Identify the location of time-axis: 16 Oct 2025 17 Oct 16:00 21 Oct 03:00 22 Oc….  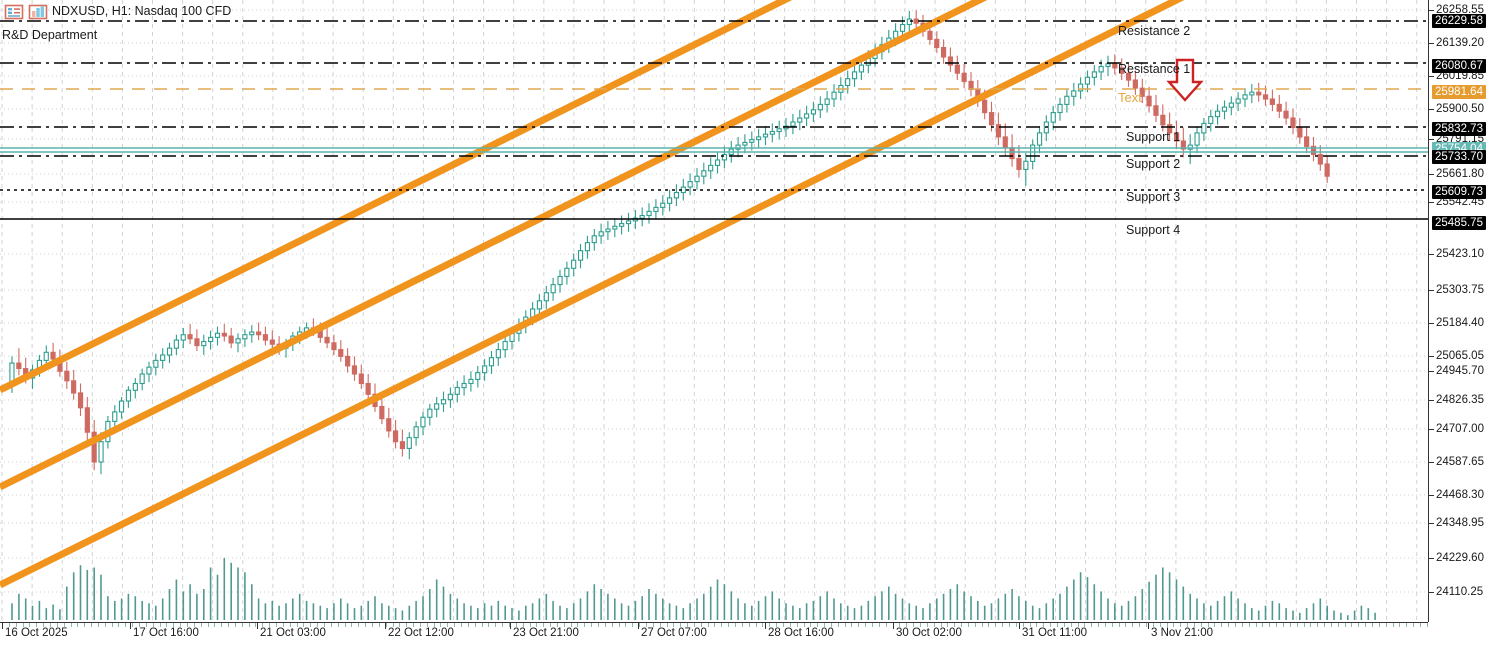
(714, 633).